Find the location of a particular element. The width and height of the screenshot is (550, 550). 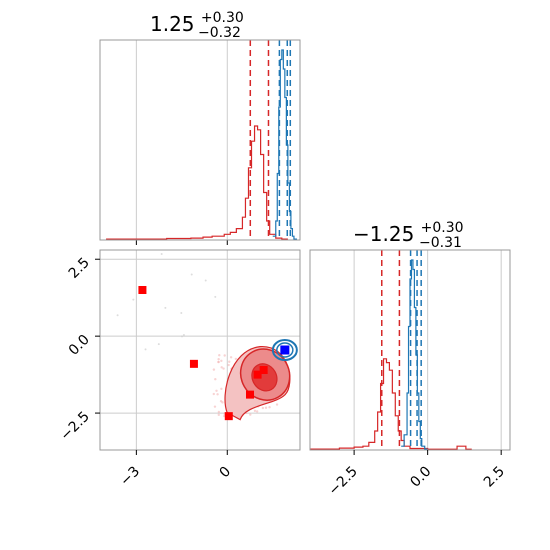

contour-blue-outer is located at coordinates (284, 350).